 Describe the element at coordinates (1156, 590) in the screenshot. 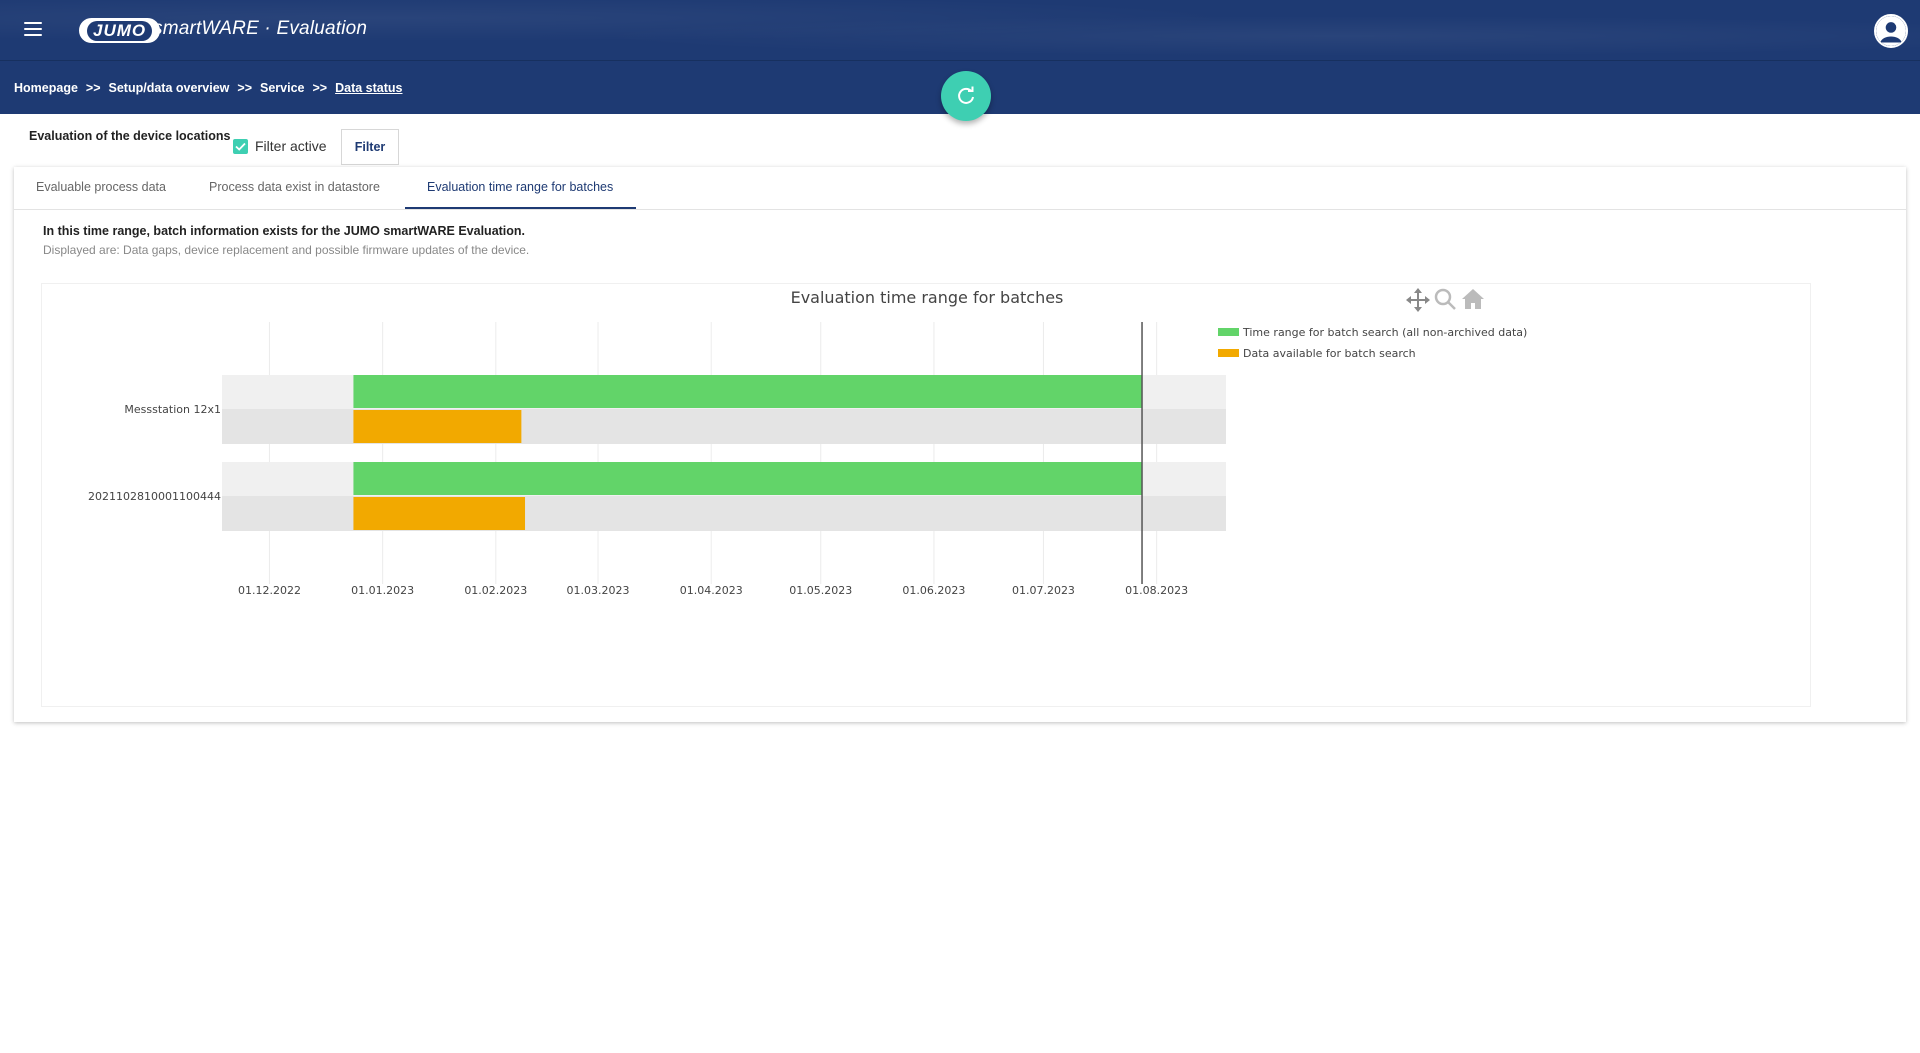

I see `x-tick-label: 01.08.2023` at that location.